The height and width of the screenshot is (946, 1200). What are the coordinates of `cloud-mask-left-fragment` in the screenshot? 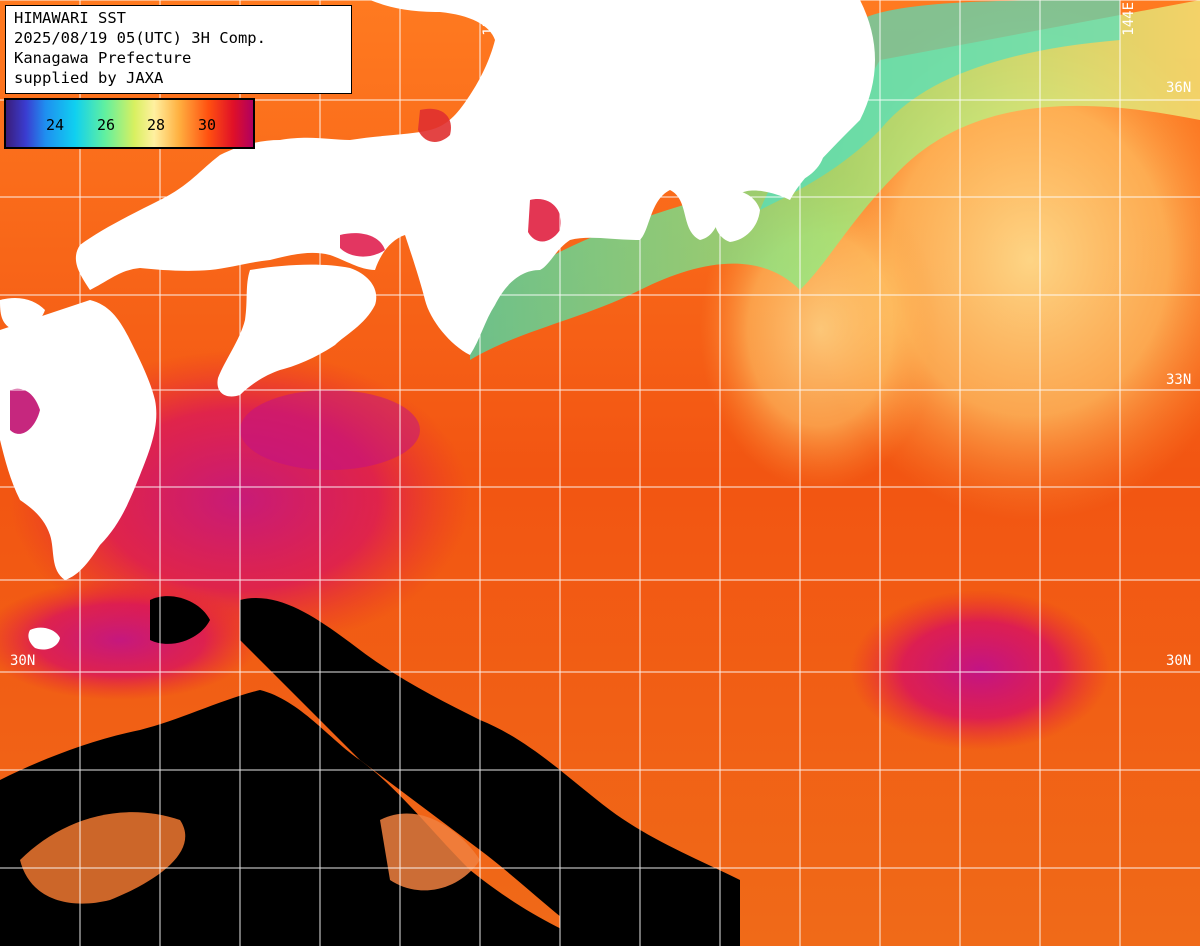 It's located at (180, 620).